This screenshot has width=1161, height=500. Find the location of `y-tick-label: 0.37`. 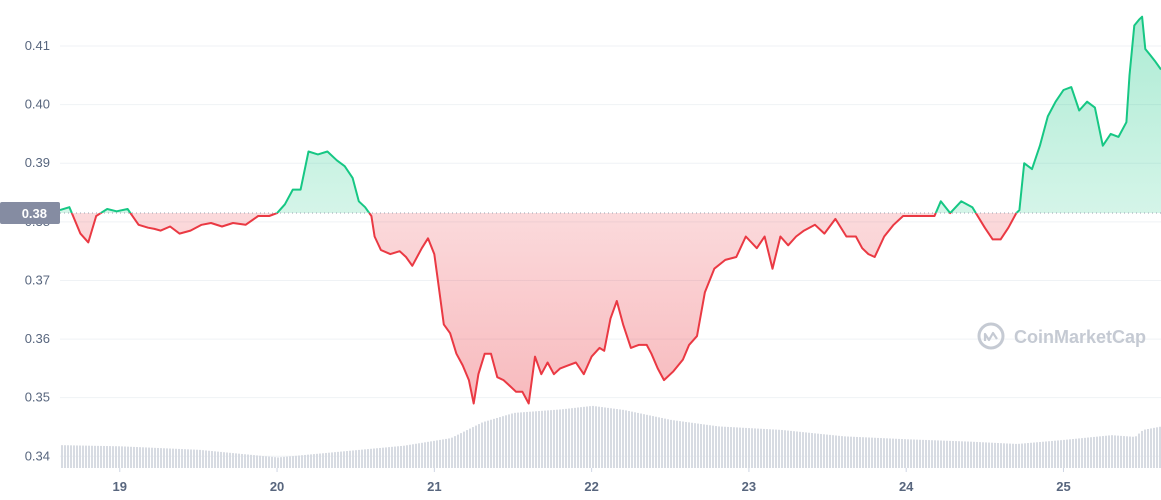

y-tick-label: 0.37 is located at coordinates (37, 279).